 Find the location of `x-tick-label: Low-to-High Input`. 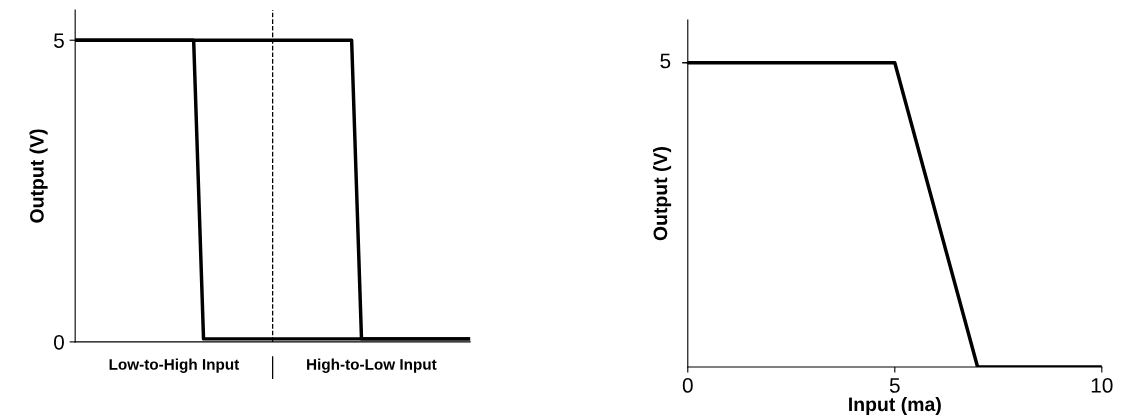

x-tick-label: Low-to-High Input is located at coordinates (174, 365).